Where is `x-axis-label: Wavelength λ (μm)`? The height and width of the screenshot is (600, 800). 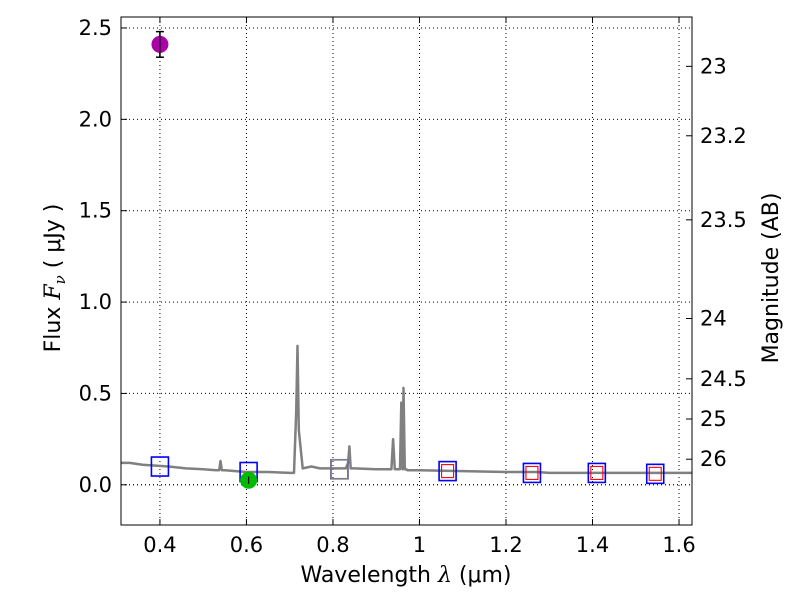
x-axis-label: Wavelength λ (μm) is located at coordinates (405, 575).